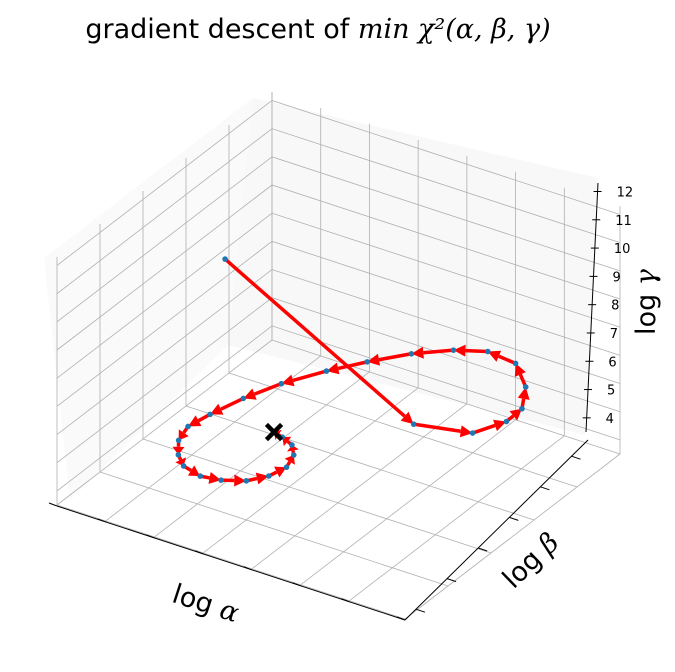 The image size is (675, 672). What do you see at coordinates (646, 310) in the screenshot?
I see `z-axis-label-prefix: log` at bounding box center [646, 310].